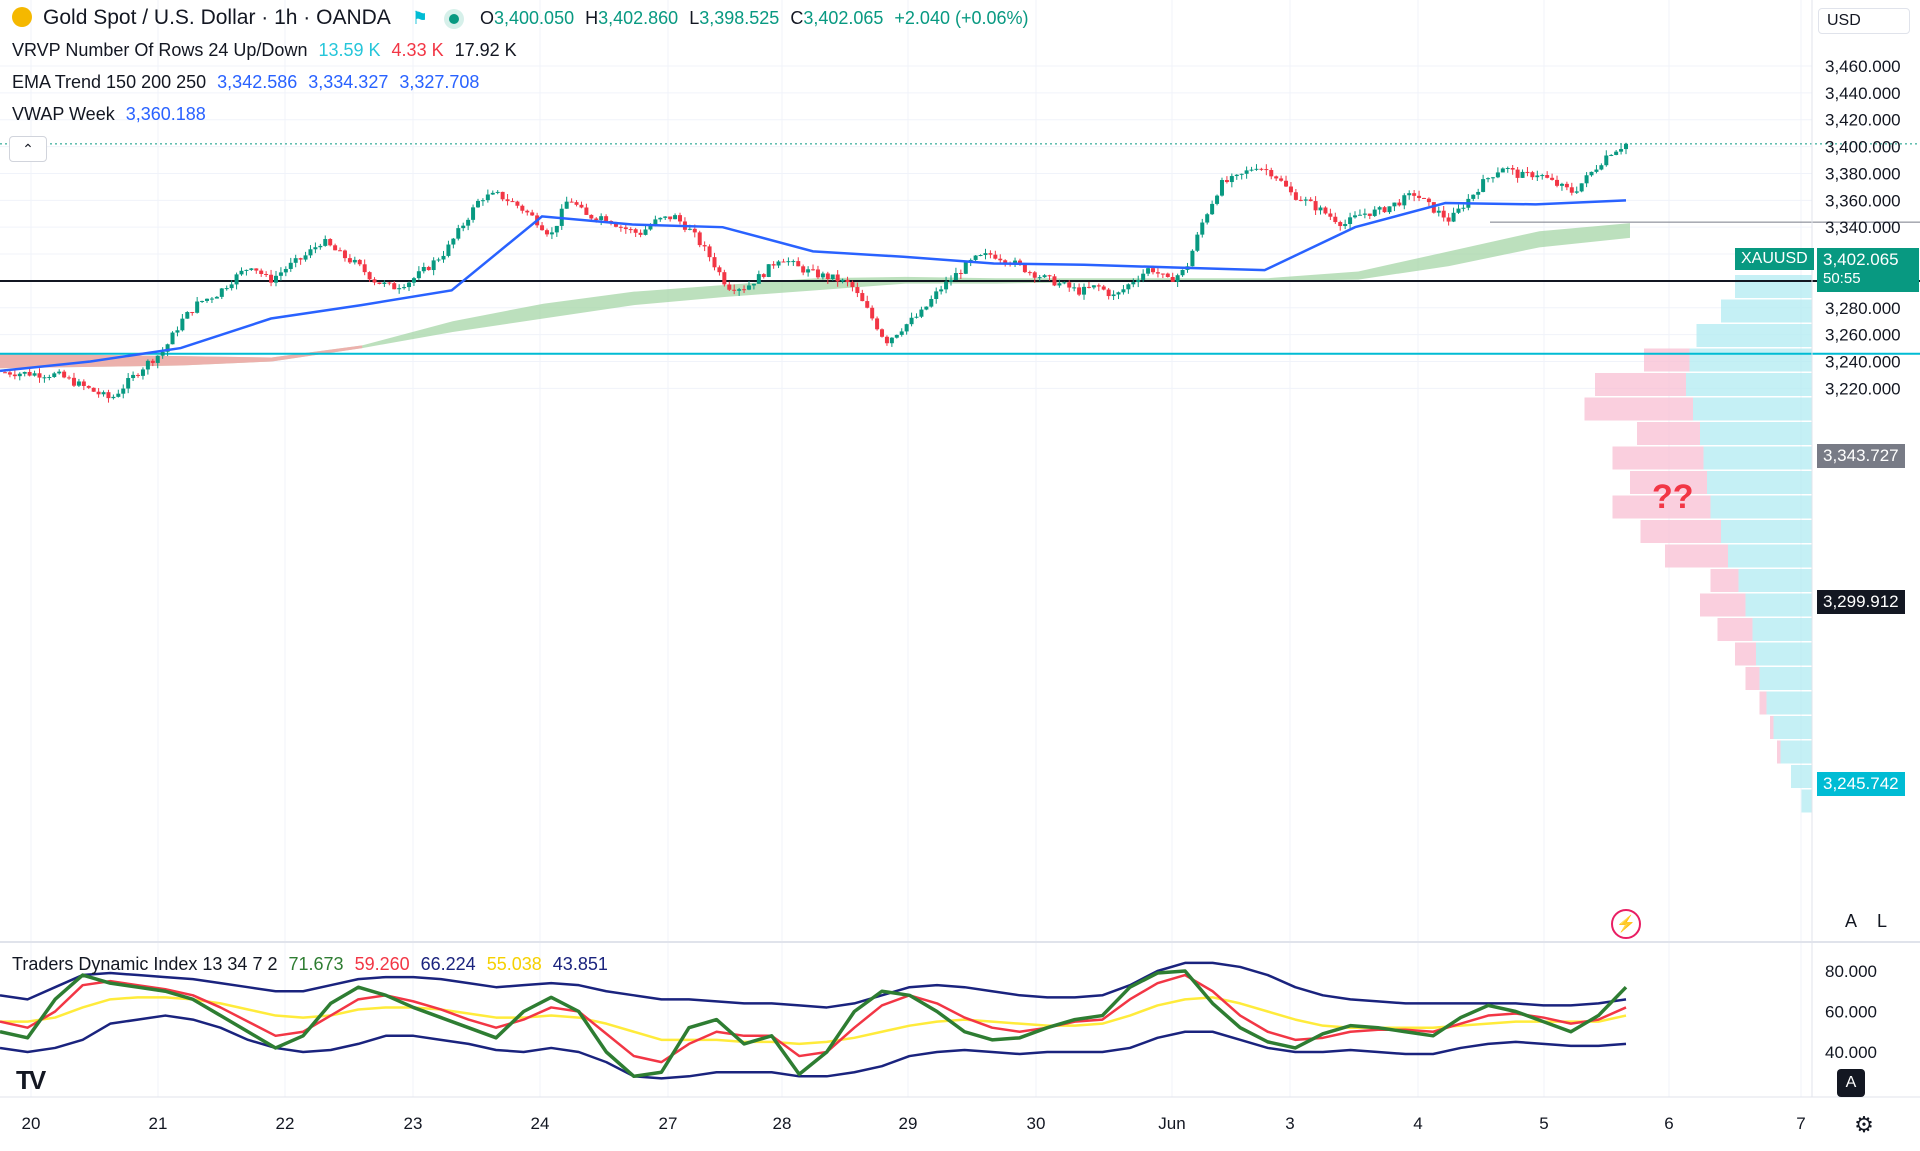  I want to click on flag-icon: ⚑, so click(419, 18).